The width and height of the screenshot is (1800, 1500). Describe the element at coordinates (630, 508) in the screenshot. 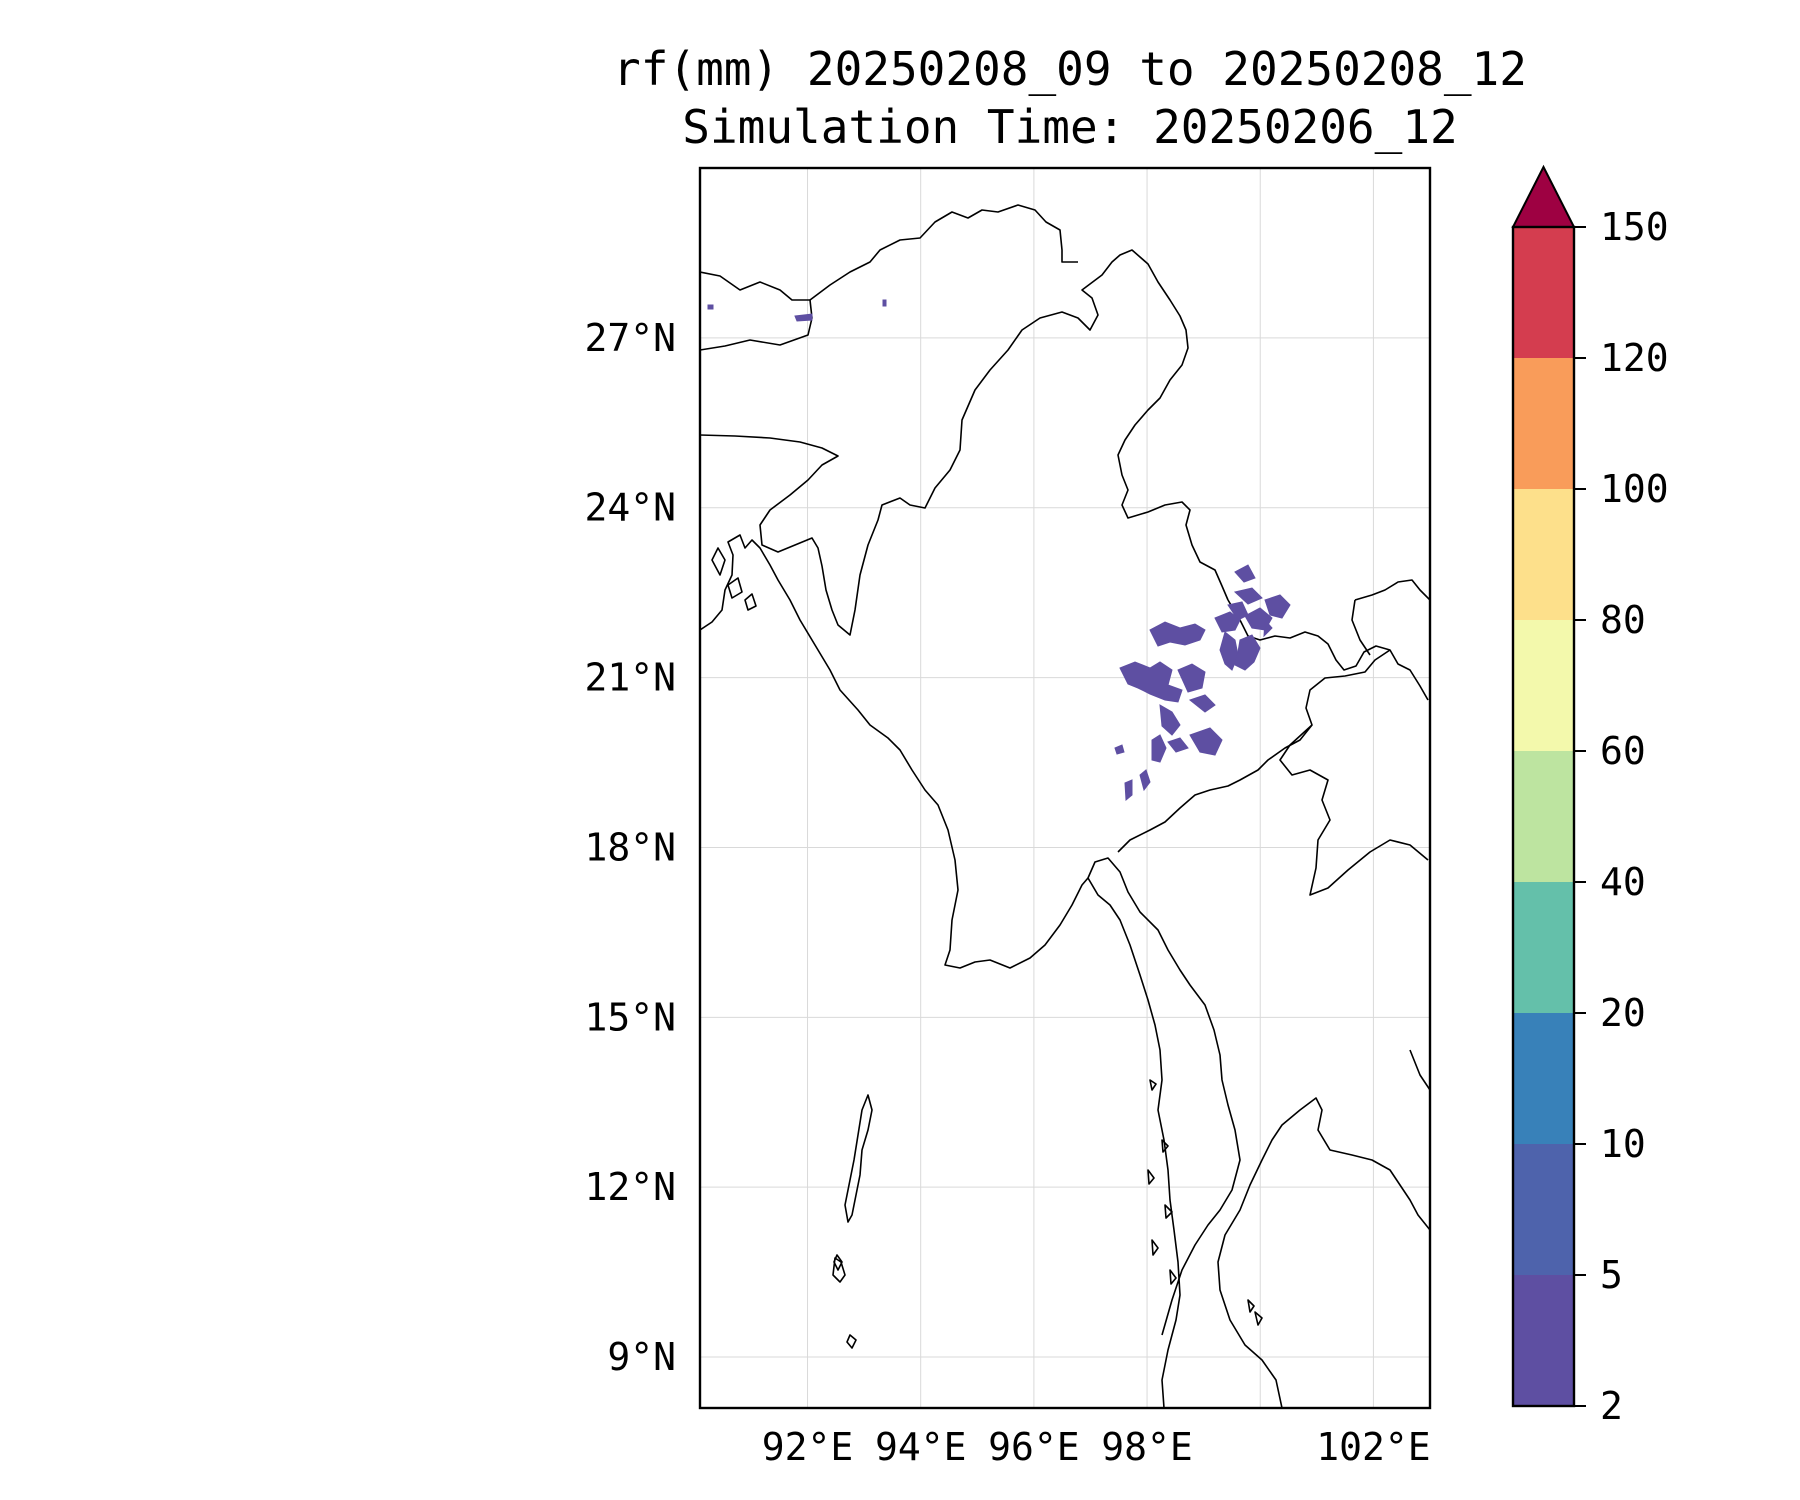

I see `lat-tick-label: 24°N` at that location.